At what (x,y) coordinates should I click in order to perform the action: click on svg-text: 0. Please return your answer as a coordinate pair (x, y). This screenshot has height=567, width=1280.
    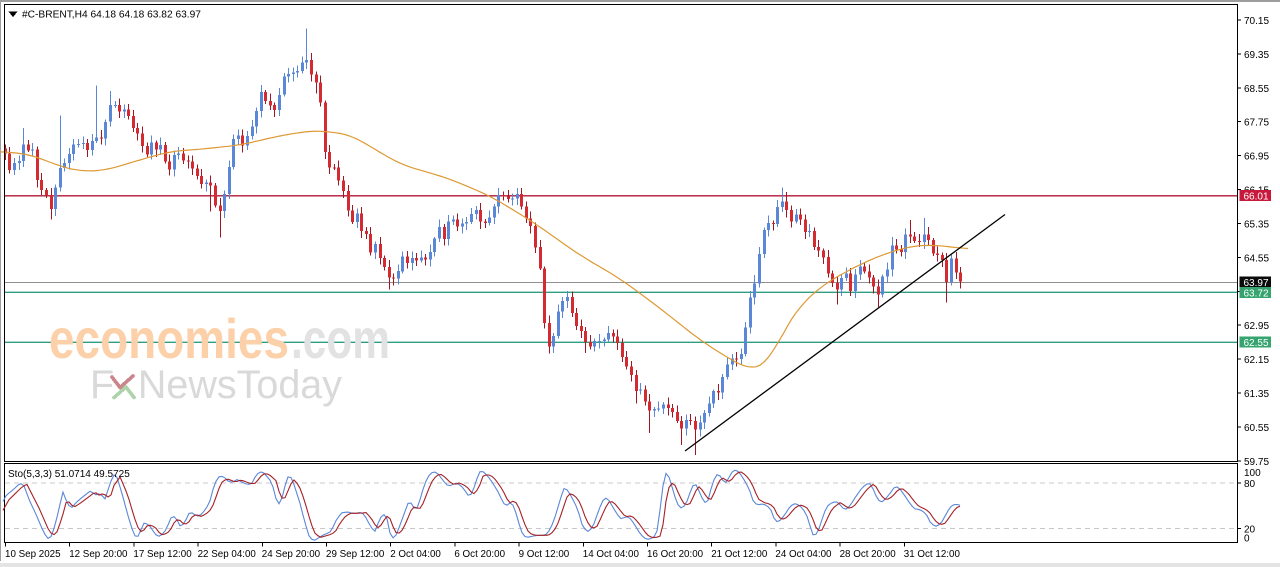
    Looking at the image, I should click on (1247, 539).